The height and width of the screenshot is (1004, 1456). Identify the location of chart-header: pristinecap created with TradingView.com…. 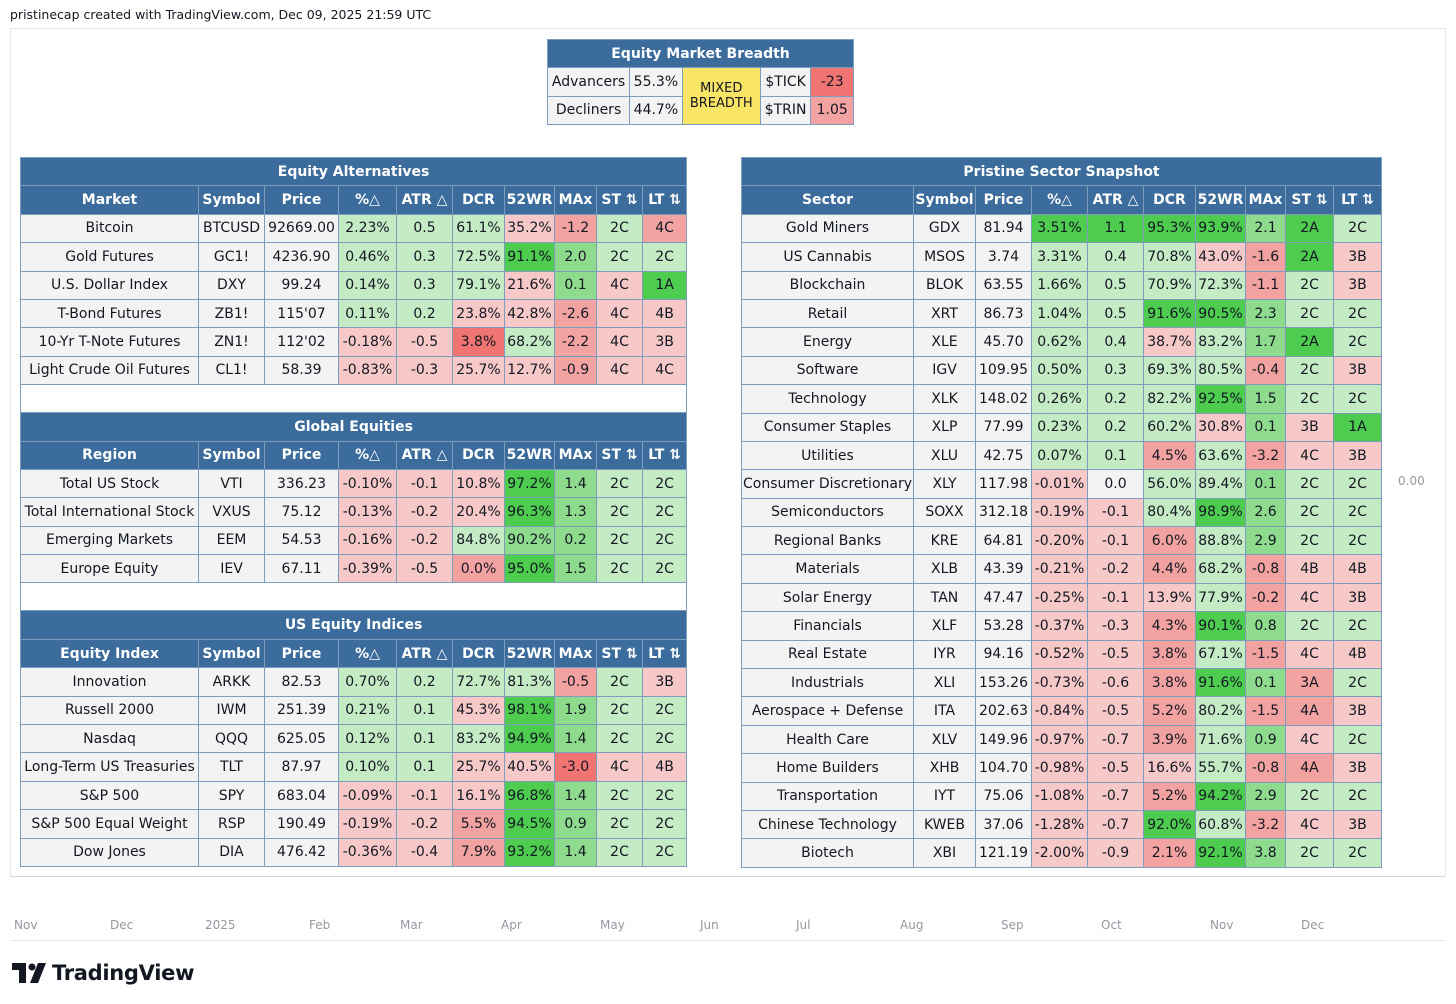
(221, 14).